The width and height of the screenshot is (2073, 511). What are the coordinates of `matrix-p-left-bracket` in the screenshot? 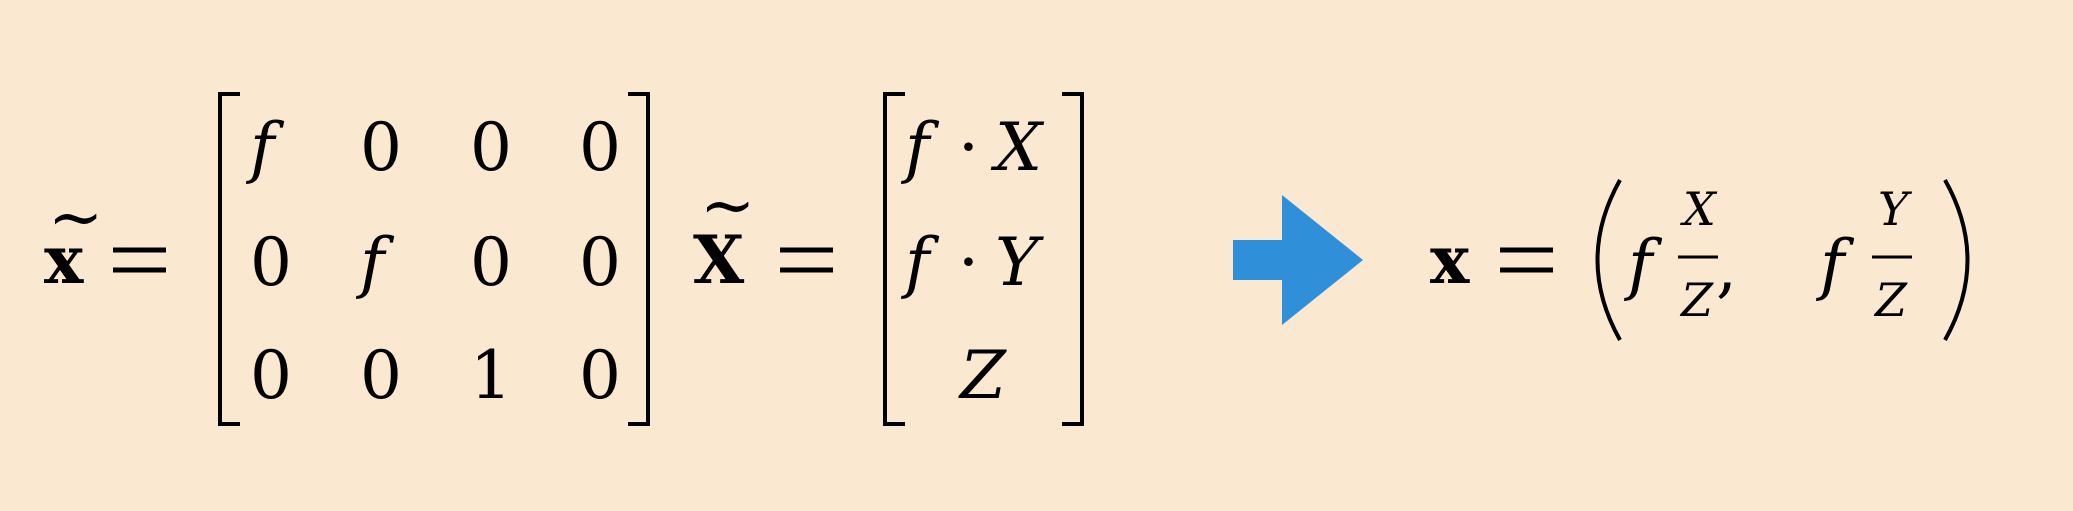 It's located at (229, 259).